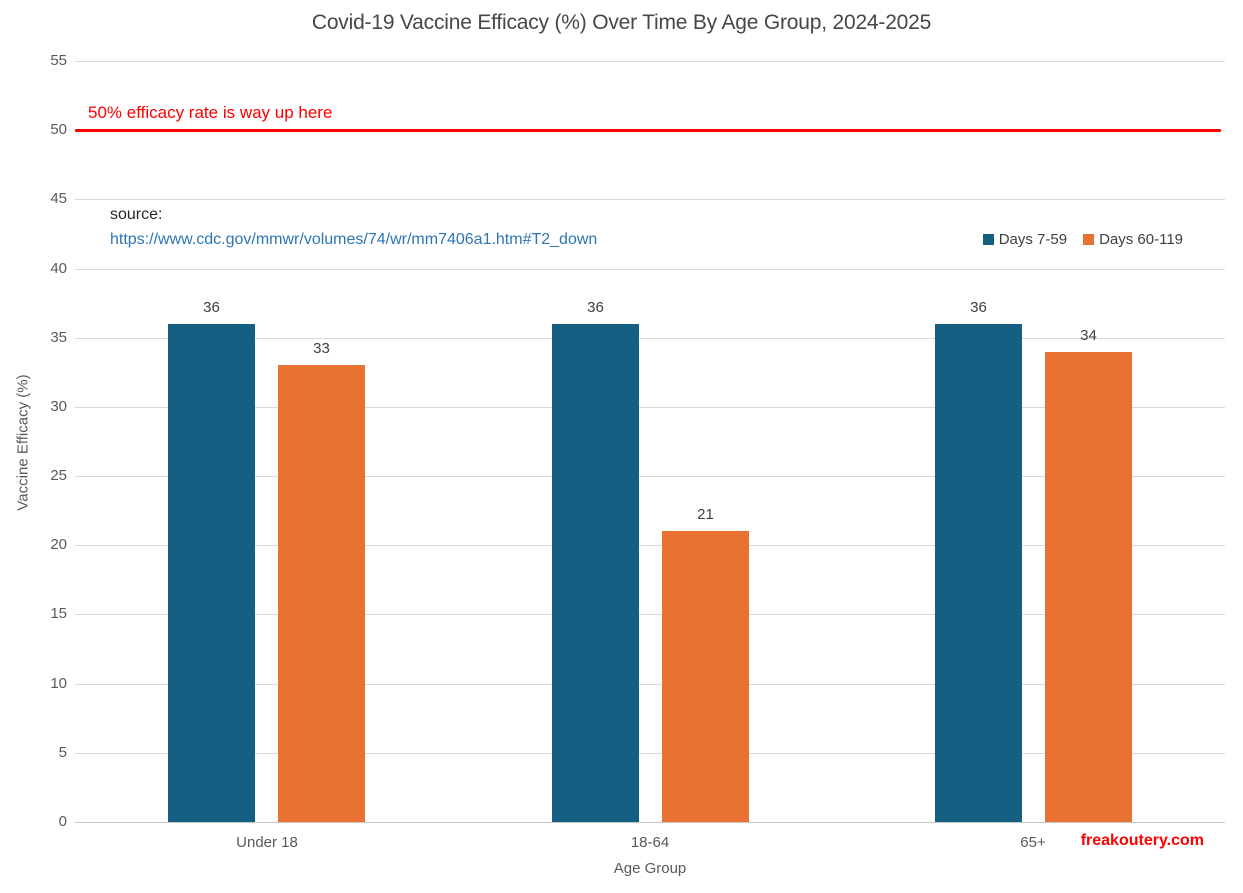 The image size is (1243, 893). I want to click on y-tick-label: 15, so click(58, 613).